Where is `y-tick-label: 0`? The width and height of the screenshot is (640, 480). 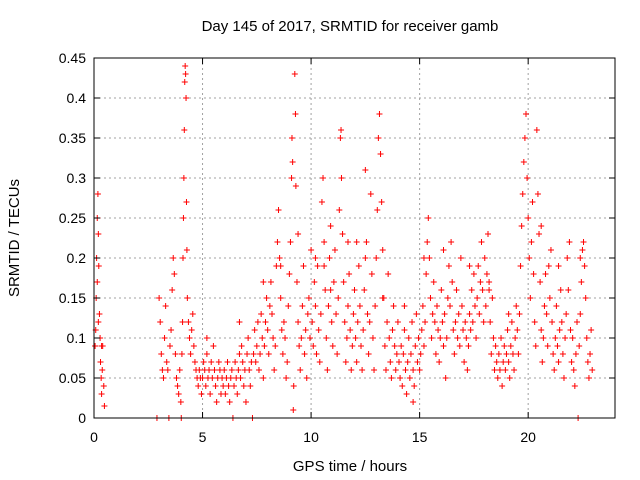 y-tick-label: 0 is located at coordinates (82, 418).